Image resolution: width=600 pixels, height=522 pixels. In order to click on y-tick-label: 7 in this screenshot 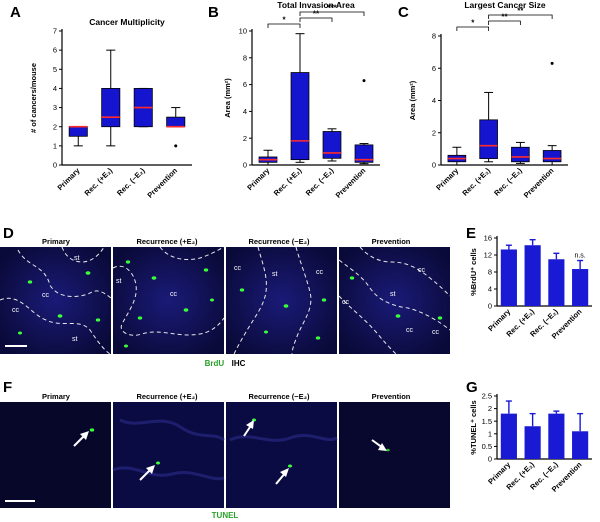, I will do `click(55, 31)`.